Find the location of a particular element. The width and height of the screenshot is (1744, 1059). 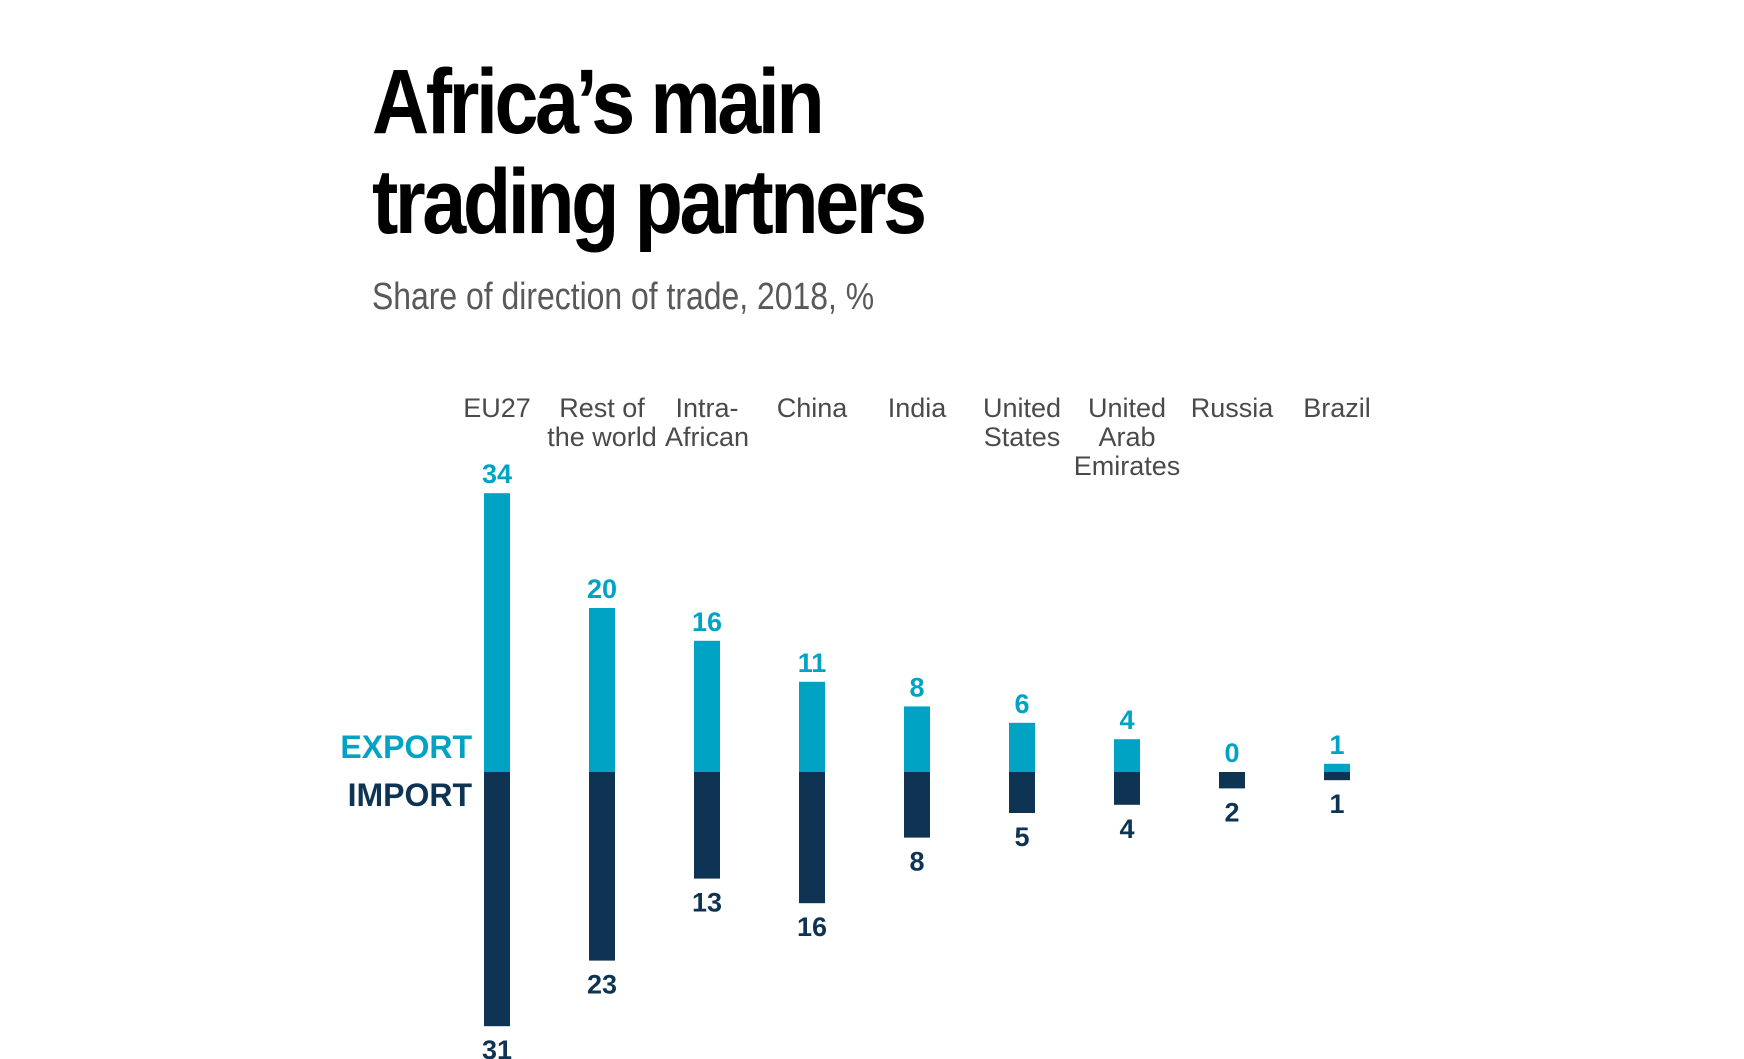

category-label: United Arab Emirates is located at coordinates (1127, 437).